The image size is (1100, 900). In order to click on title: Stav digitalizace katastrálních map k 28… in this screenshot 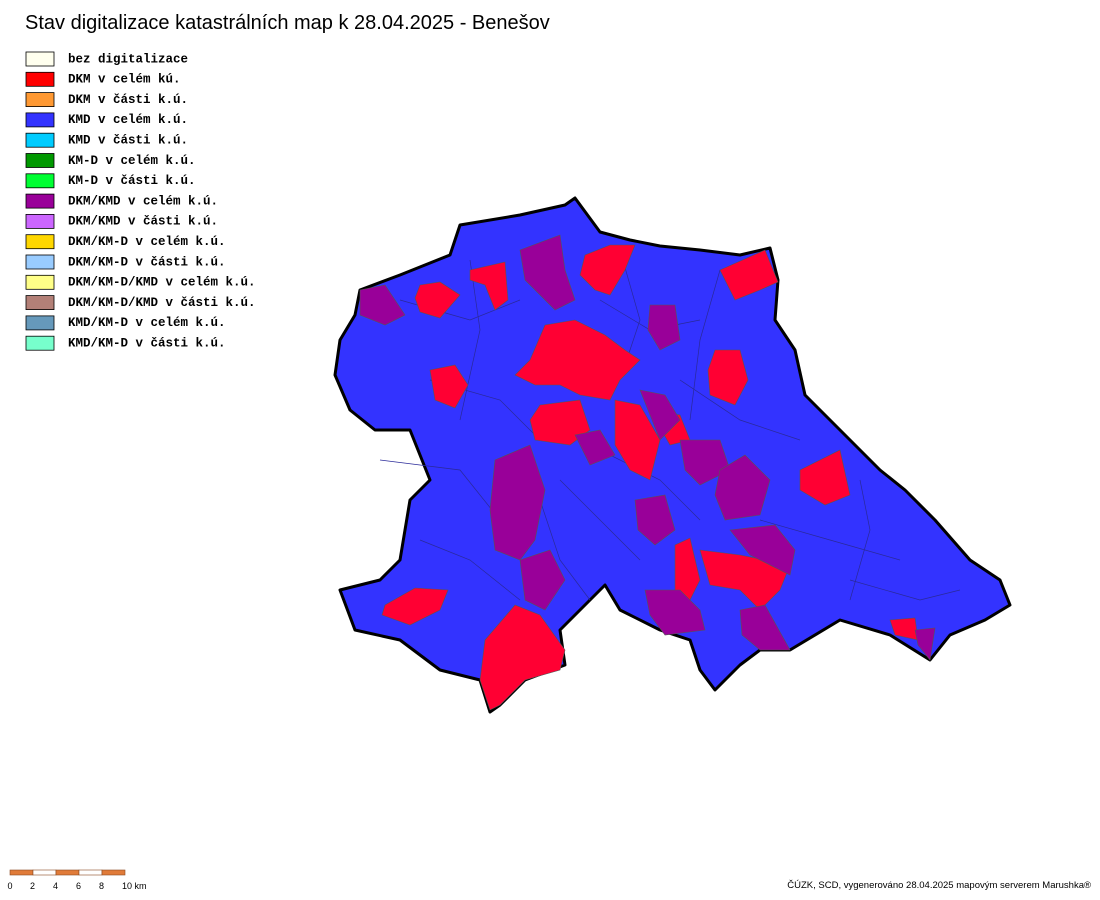, I will do `click(287, 23)`.